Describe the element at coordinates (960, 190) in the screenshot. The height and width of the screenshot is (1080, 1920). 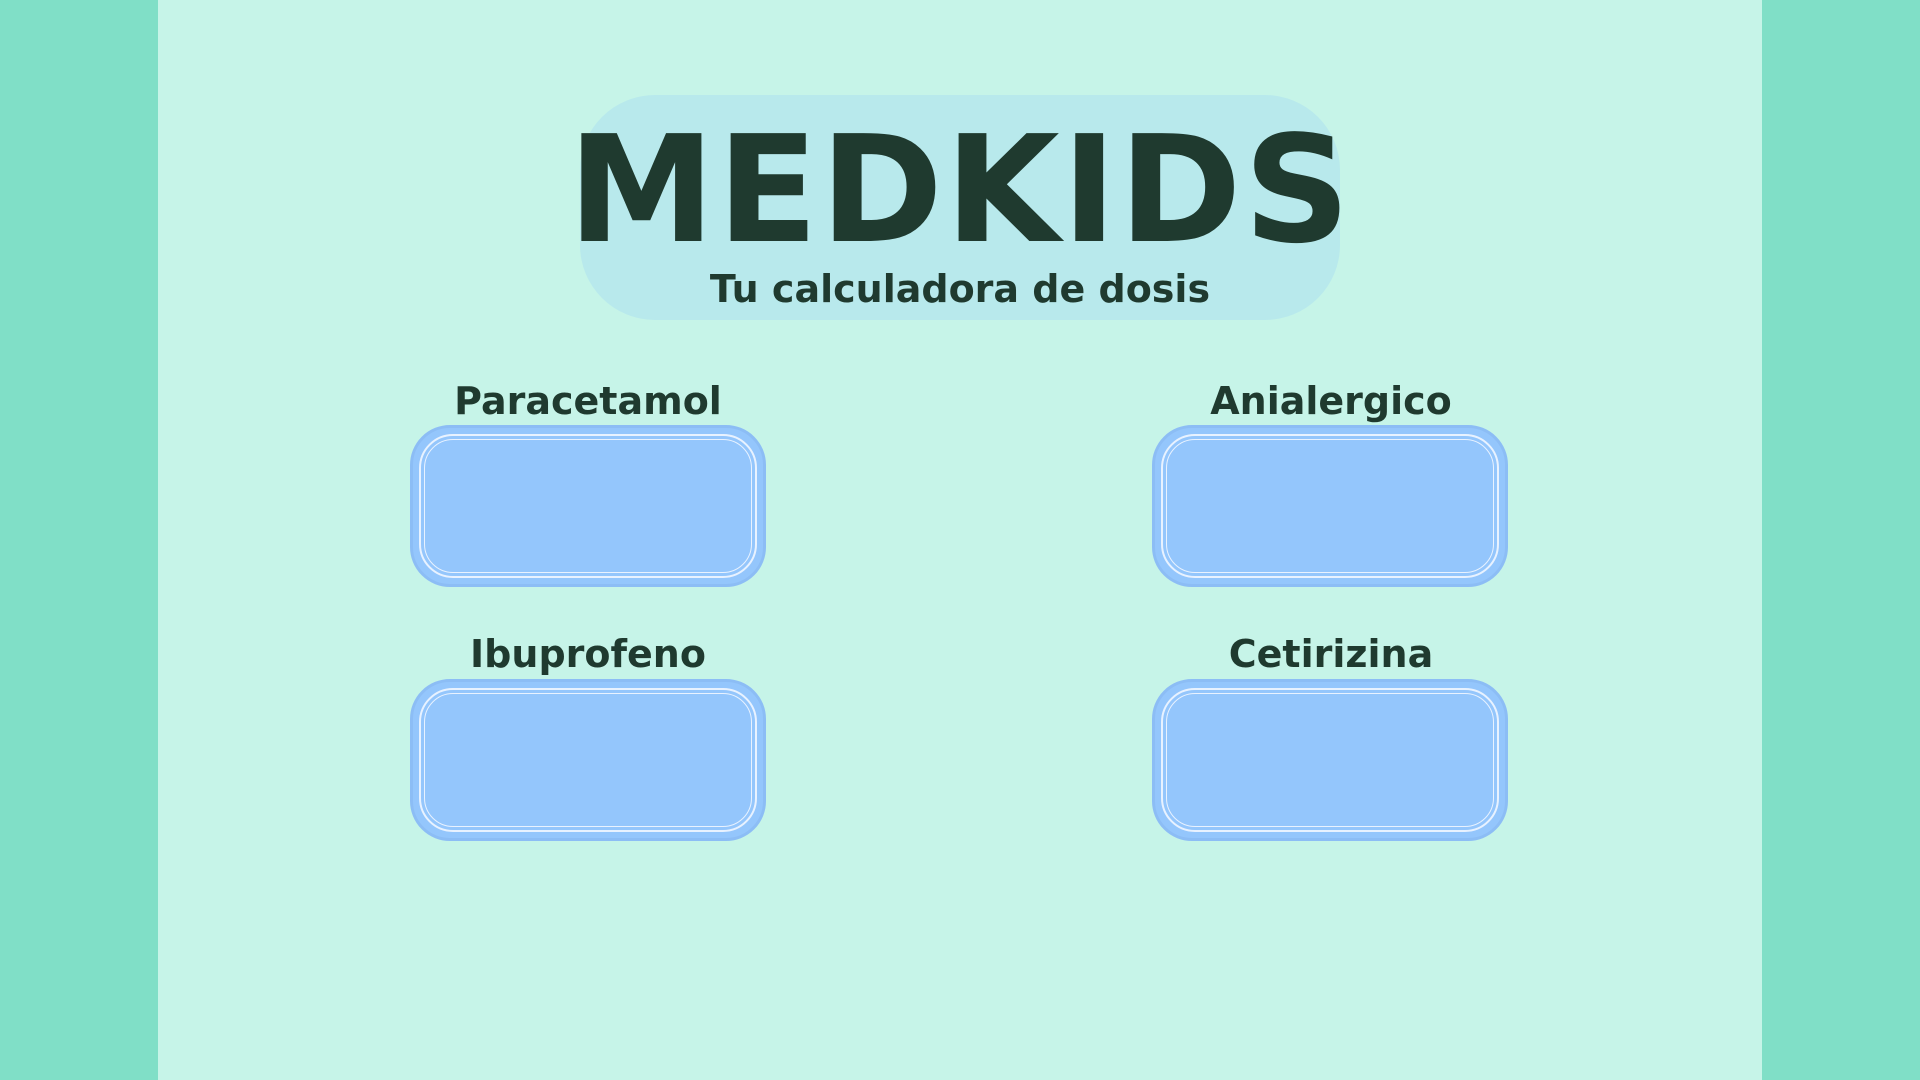
I see `app-title: MEDKIDS` at that location.